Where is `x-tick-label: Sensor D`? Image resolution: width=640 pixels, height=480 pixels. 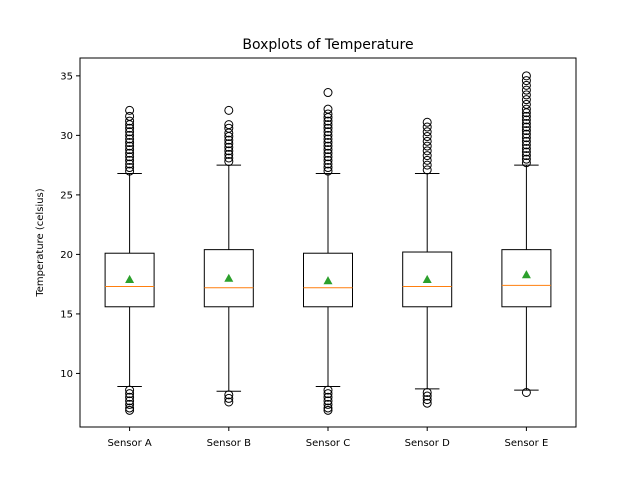 x-tick-label: Sensor D is located at coordinates (427, 443).